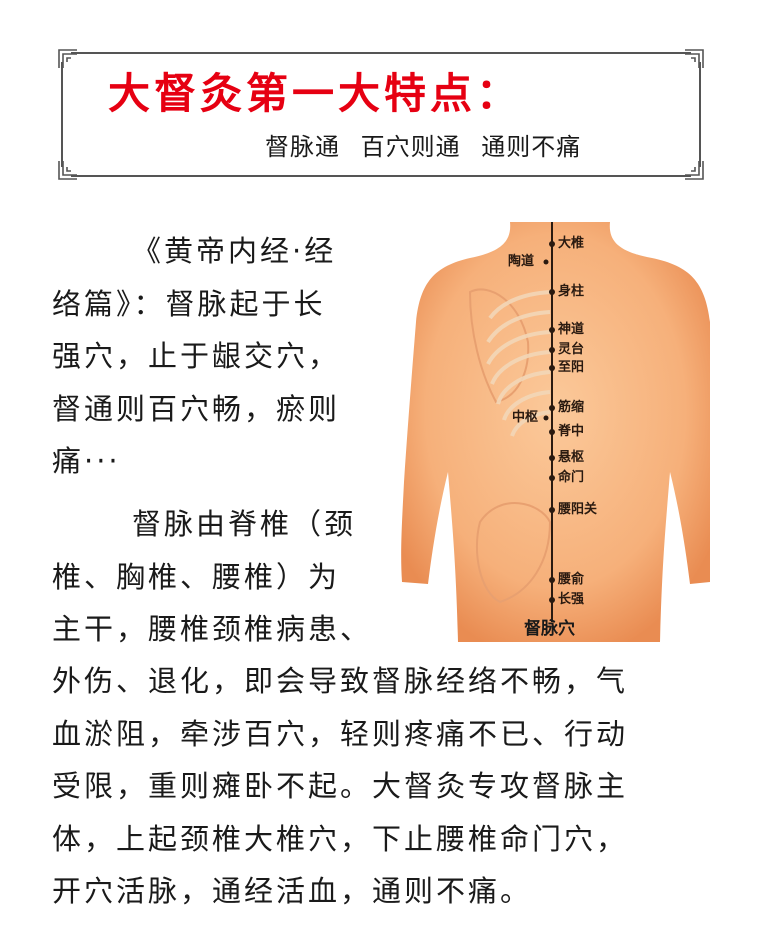 The height and width of the screenshot is (925, 763). What do you see at coordinates (549, 629) in the screenshot?
I see `meridian-name-label: 督脉穴` at bounding box center [549, 629].